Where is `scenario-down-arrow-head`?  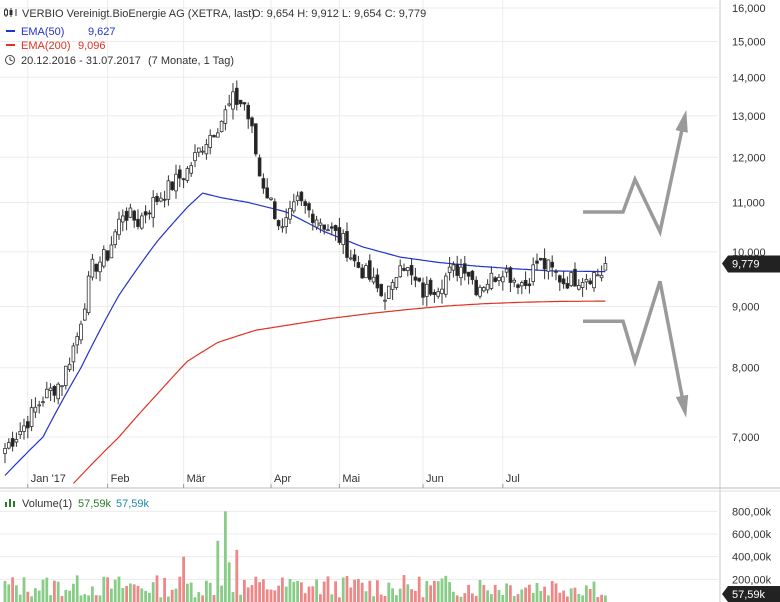 scenario-down-arrow-head is located at coordinates (682, 406).